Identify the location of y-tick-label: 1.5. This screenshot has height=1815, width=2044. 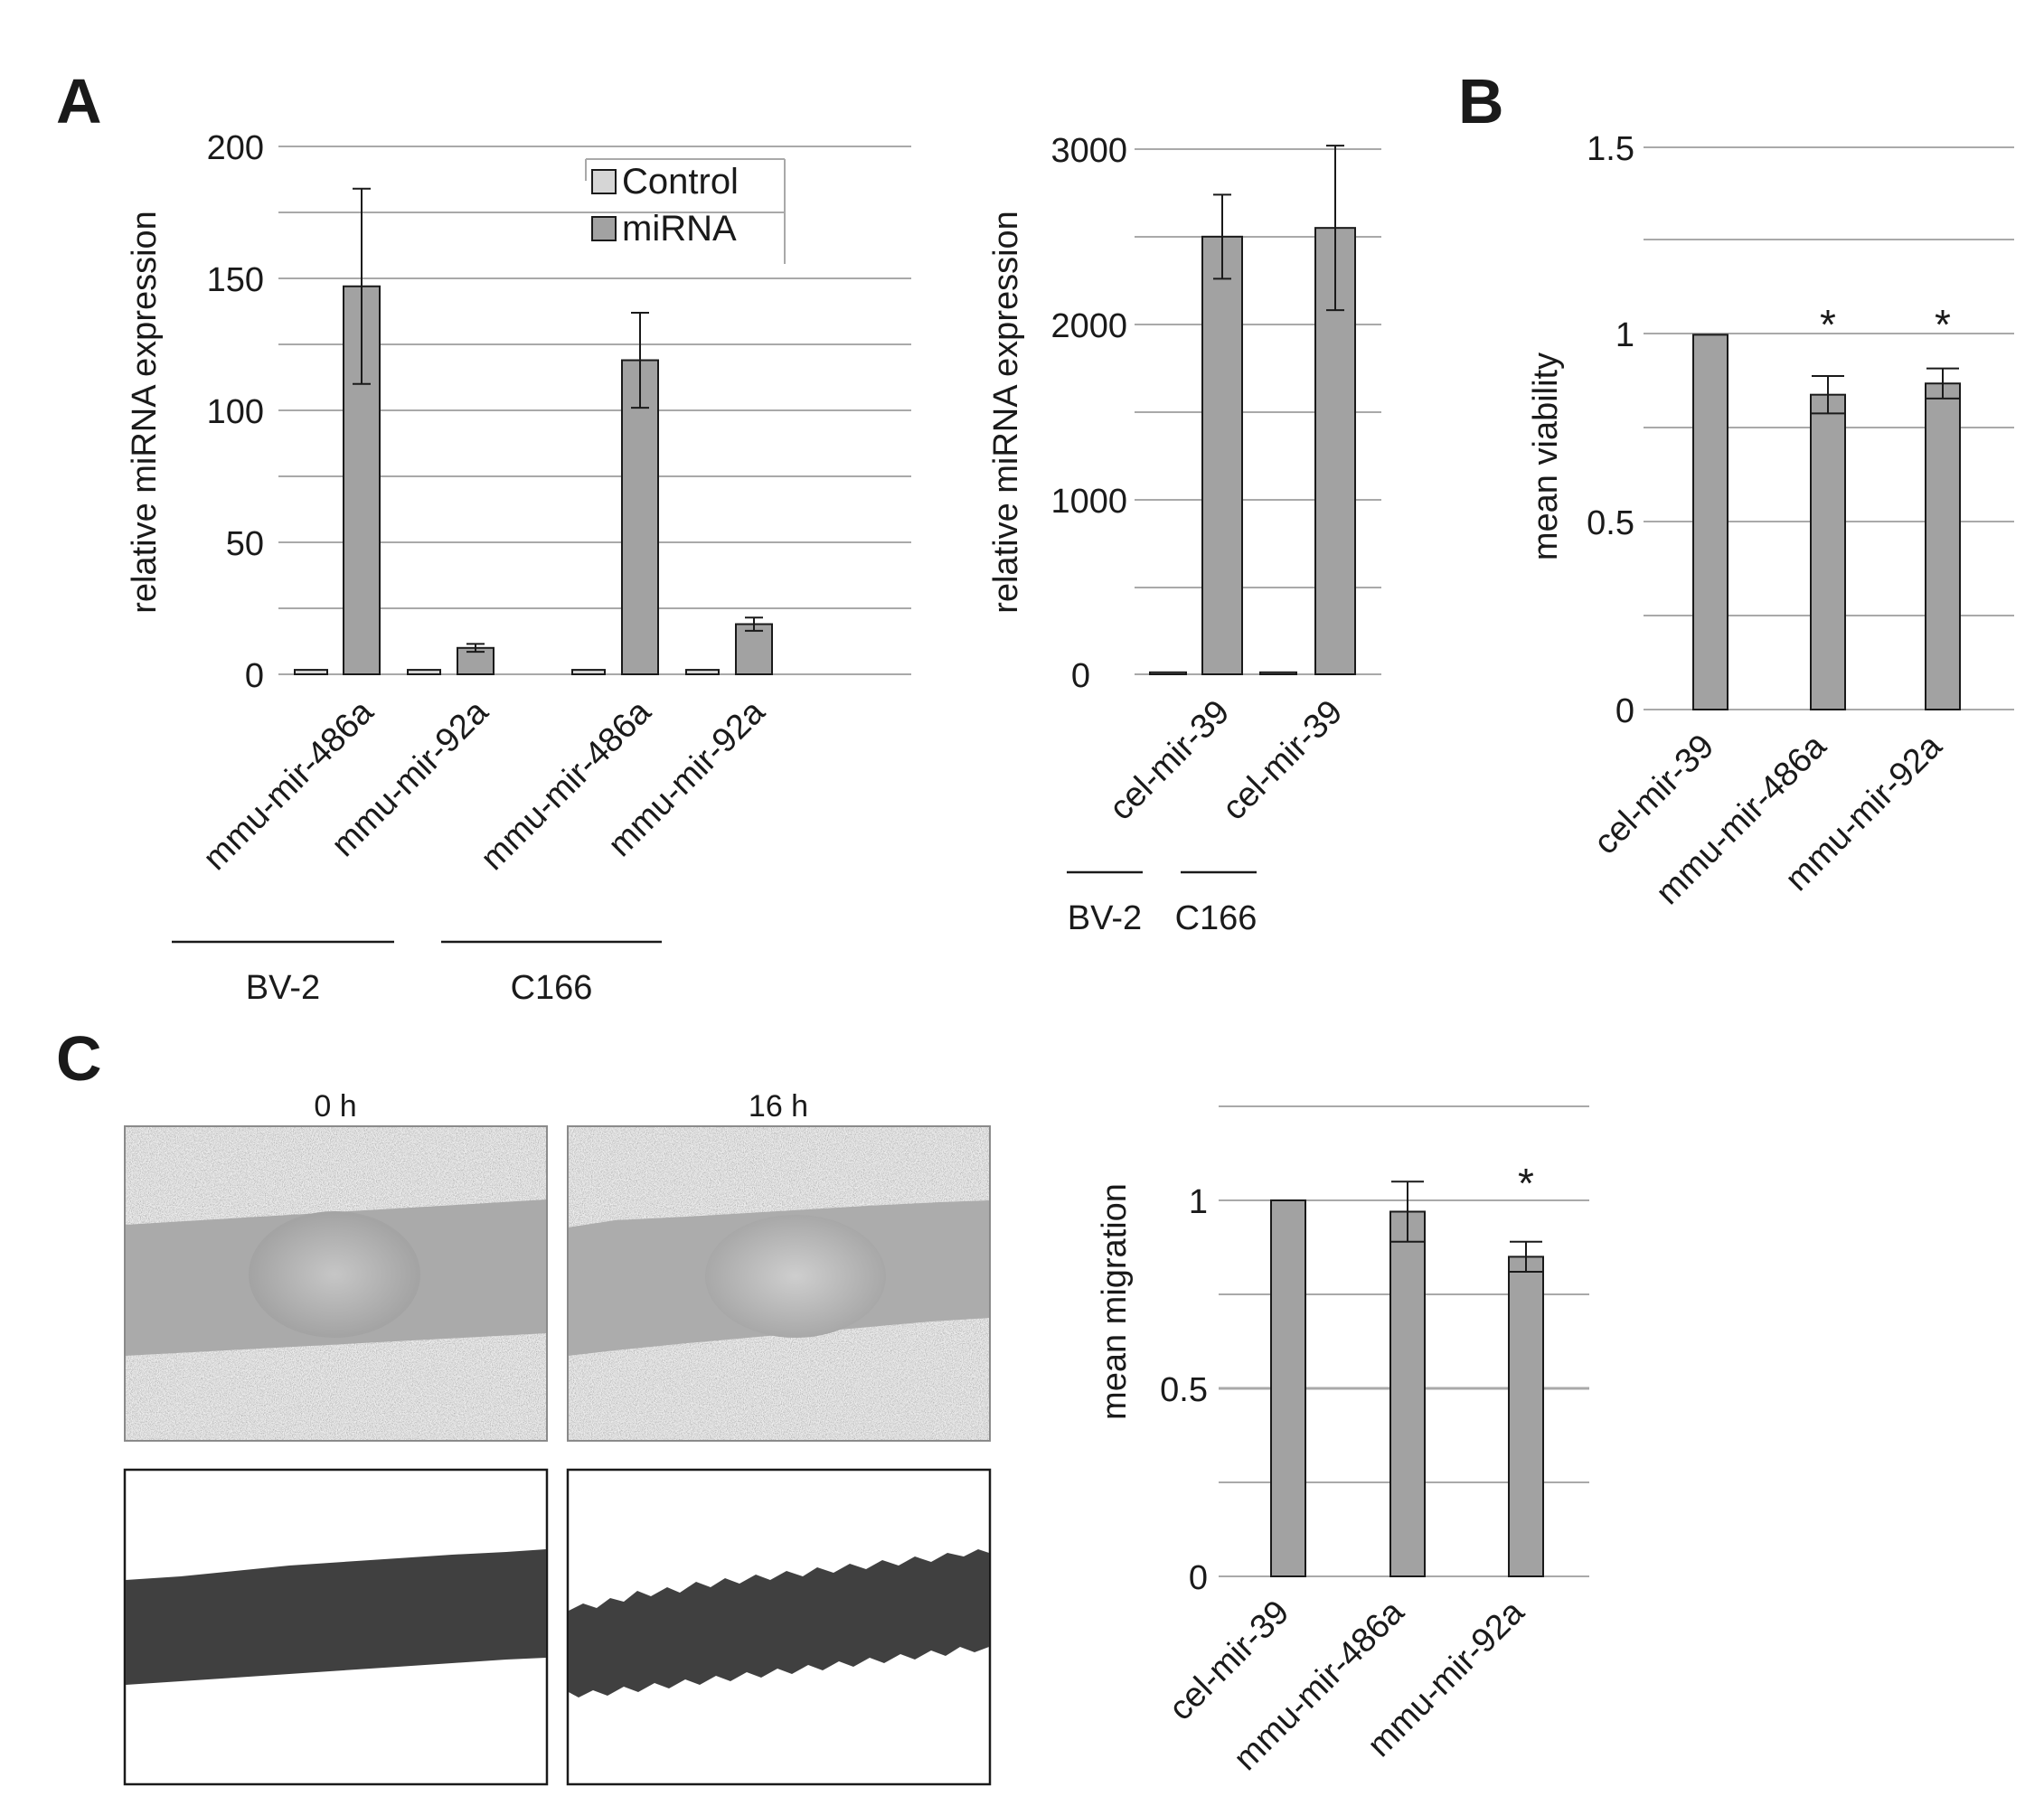
(1610, 149).